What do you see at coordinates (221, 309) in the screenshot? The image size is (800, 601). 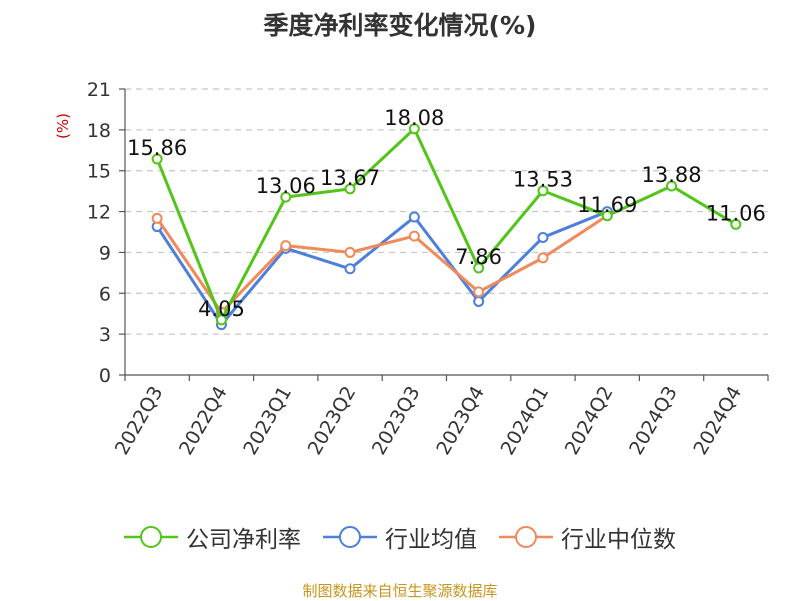 I see `data-label: 4.05` at bounding box center [221, 309].